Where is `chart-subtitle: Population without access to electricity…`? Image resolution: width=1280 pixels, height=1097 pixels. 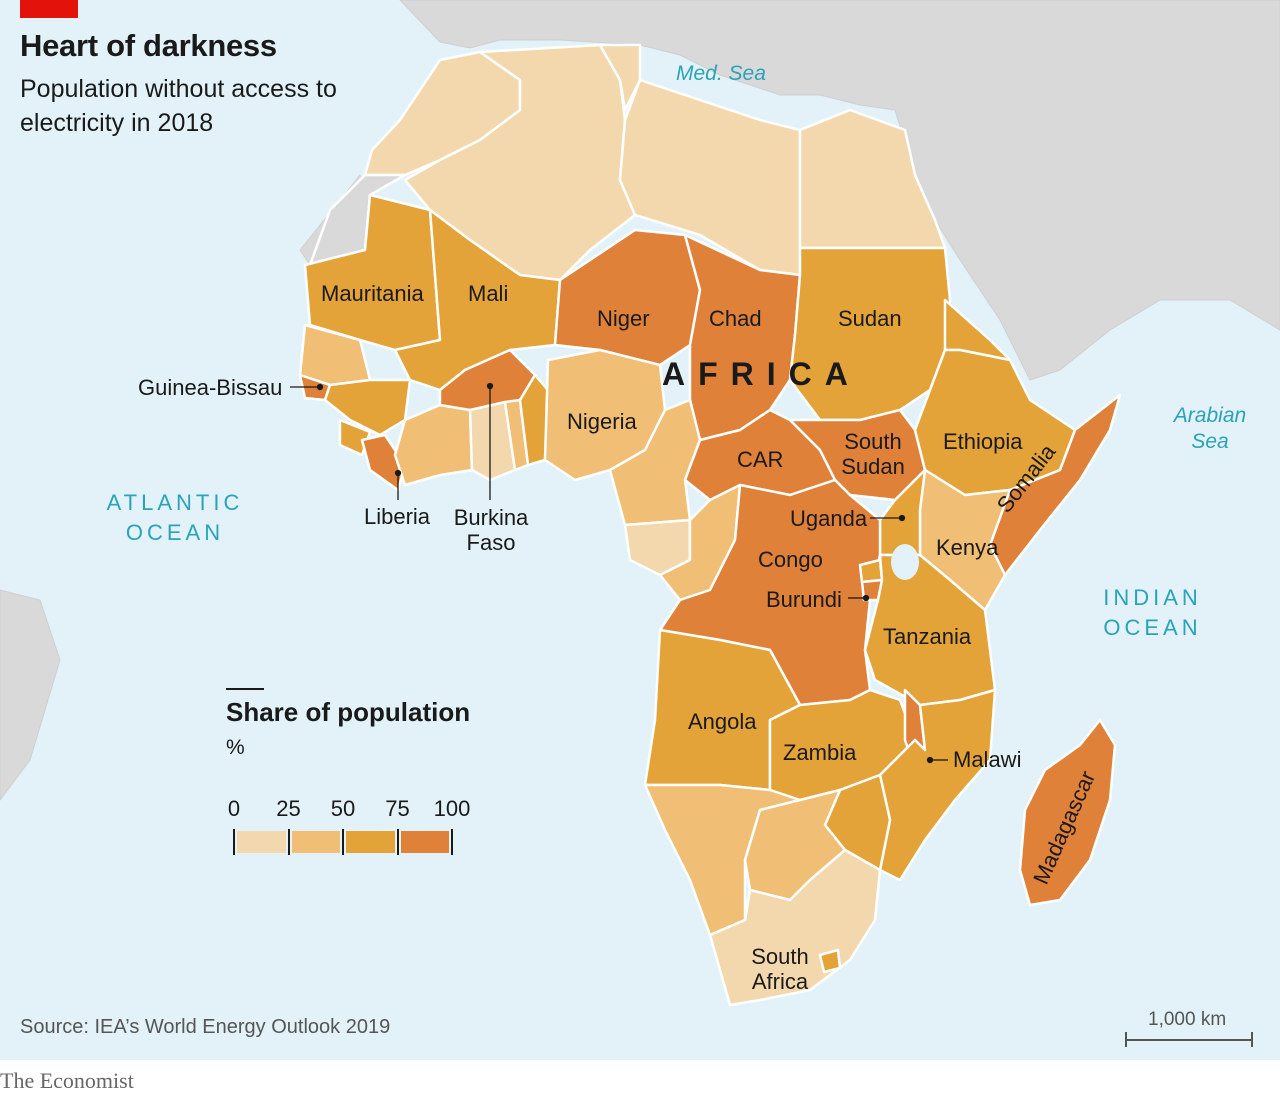
chart-subtitle: Population without access to electricity… is located at coordinates (178, 106).